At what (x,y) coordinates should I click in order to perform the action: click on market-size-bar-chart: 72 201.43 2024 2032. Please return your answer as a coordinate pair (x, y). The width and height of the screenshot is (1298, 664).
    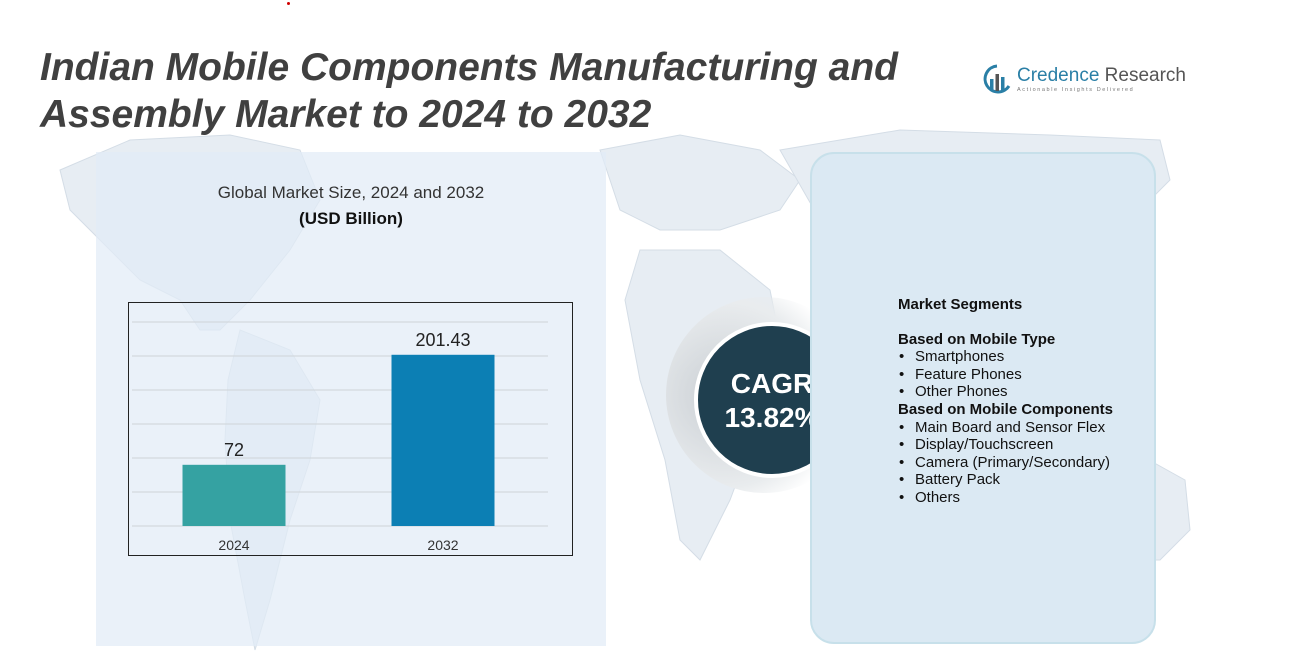
    Looking at the image, I should click on (350, 429).